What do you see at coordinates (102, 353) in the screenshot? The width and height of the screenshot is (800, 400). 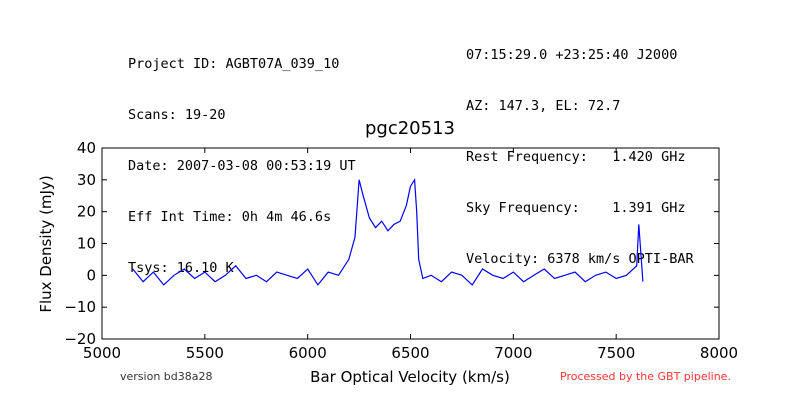 I see `x-tick-label: 5000` at bounding box center [102, 353].